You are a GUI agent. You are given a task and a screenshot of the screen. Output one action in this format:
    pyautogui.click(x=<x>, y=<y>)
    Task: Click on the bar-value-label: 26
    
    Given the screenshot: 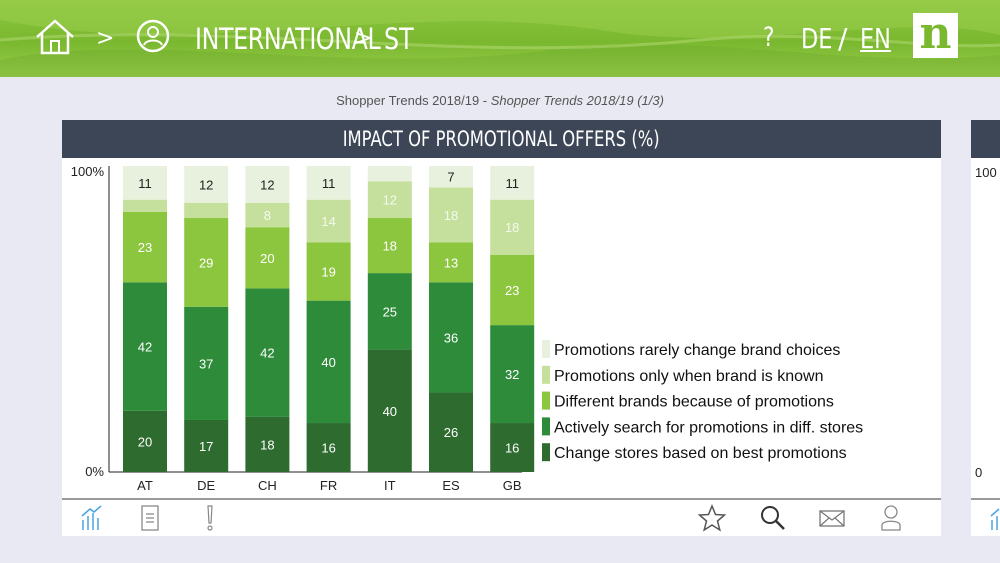 What is the action you would take?
    pyautogui.click(x=451, y=432)
    